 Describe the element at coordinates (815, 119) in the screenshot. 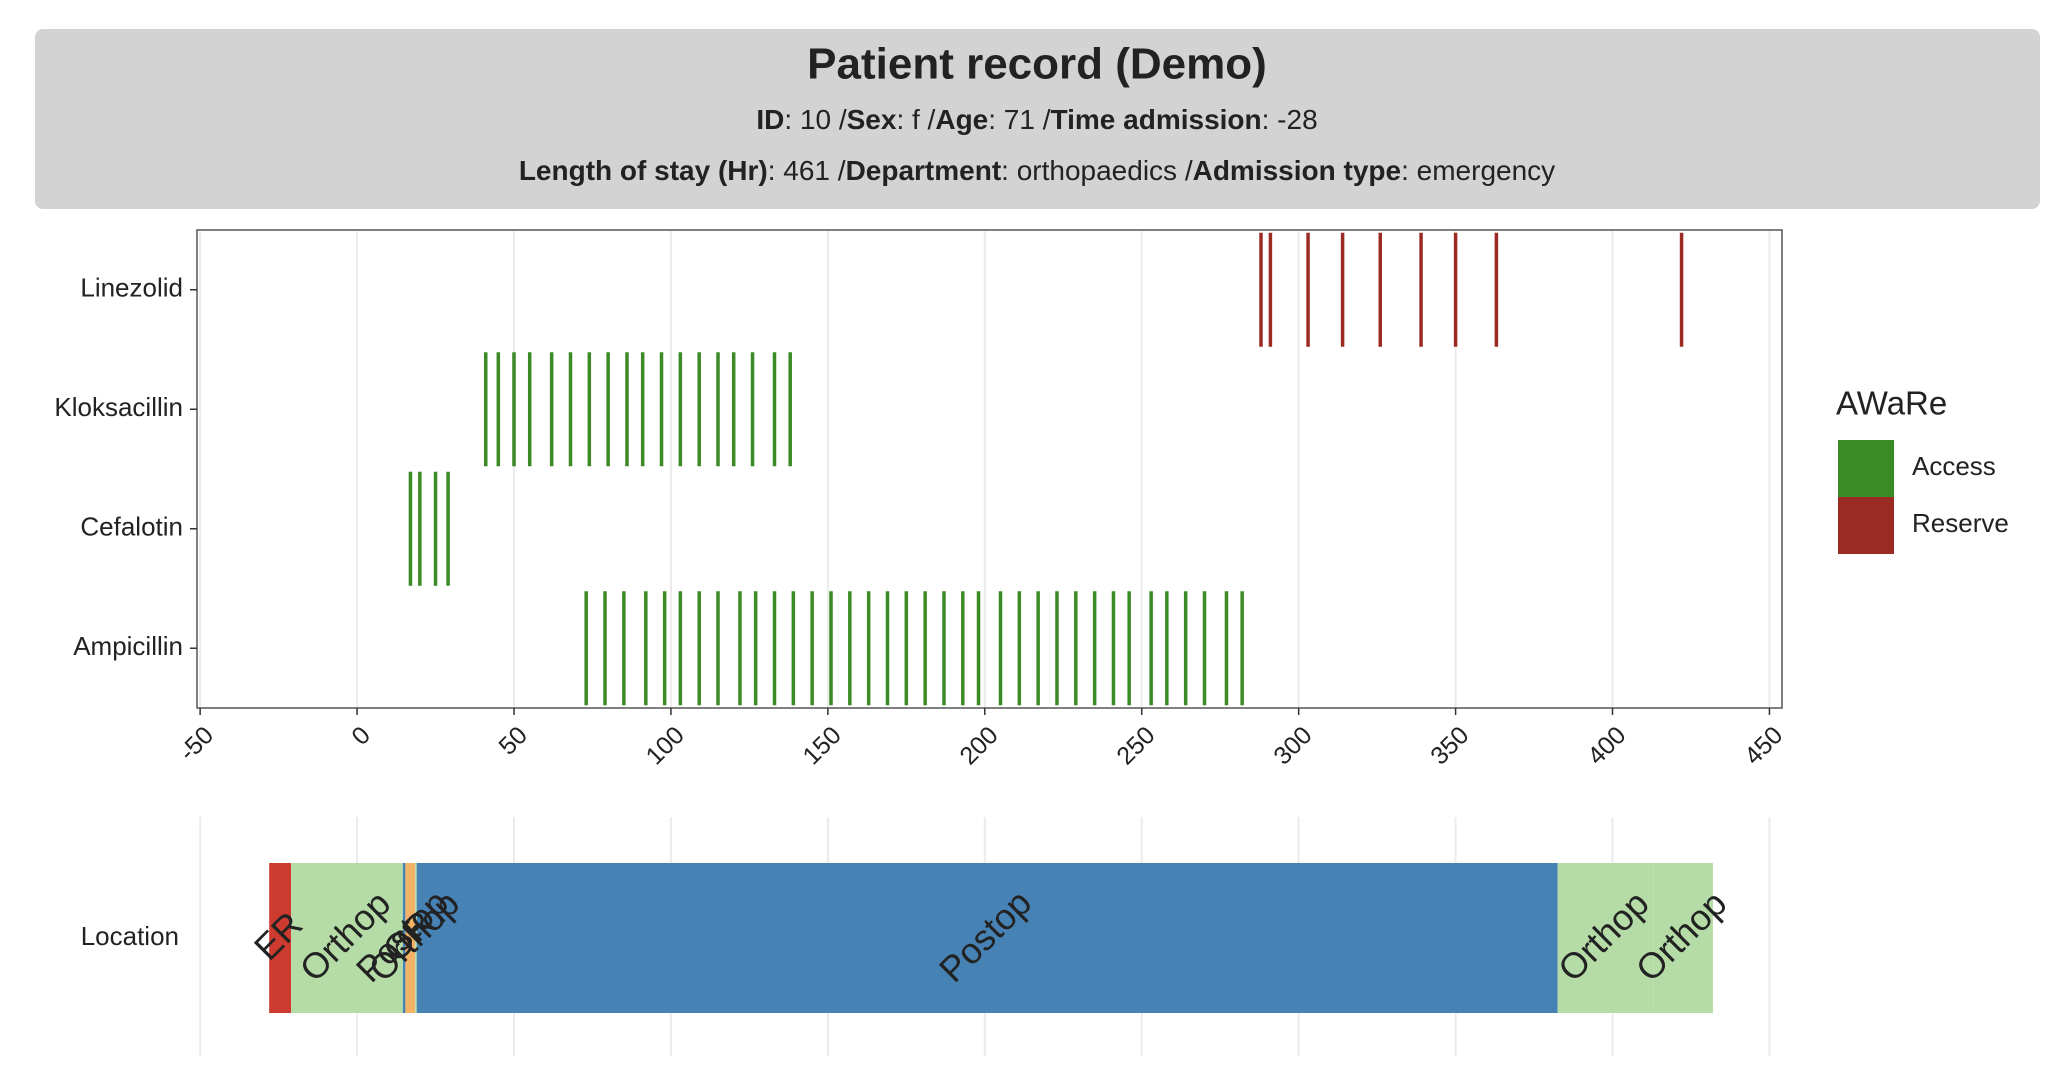

I see `subtitle-segment: : 10 /` at that location.